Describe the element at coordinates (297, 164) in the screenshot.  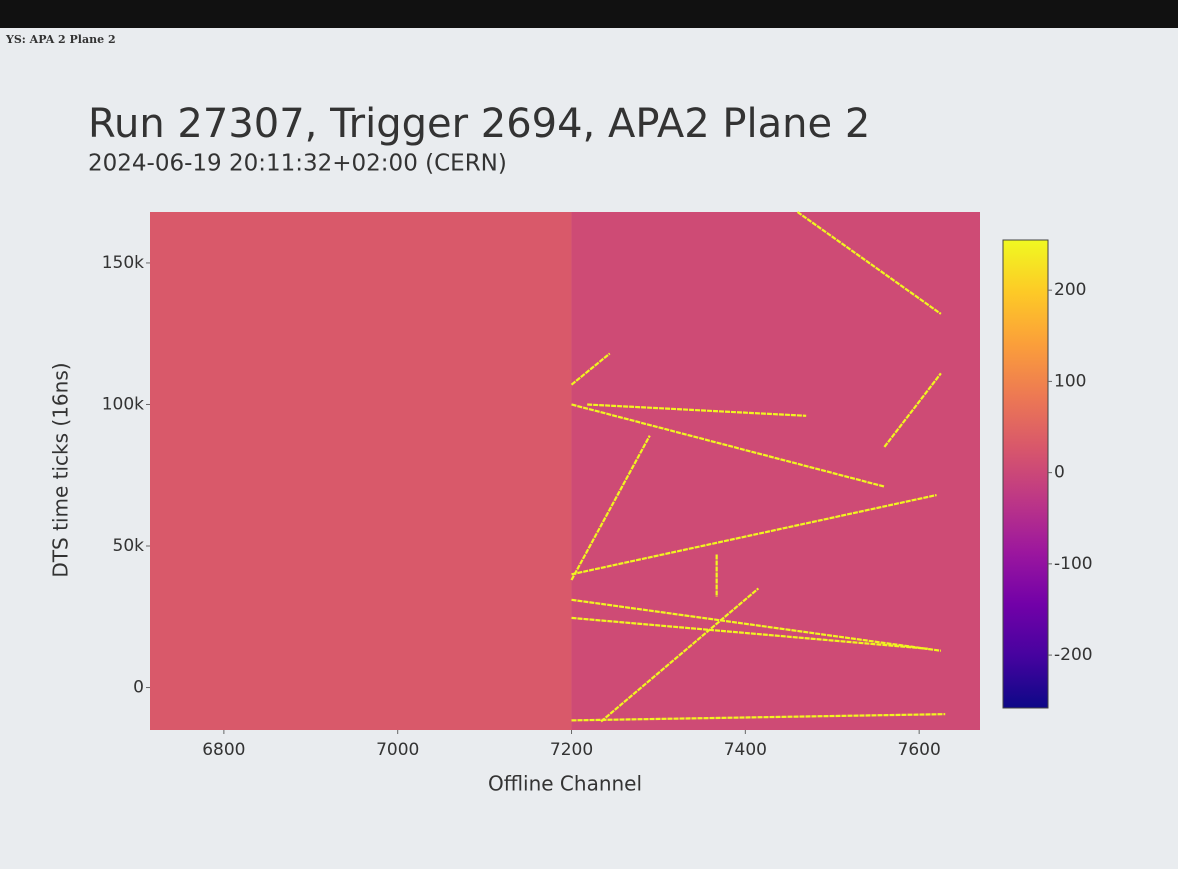
I see `chart-subtitle: 2024-06-19 20:11:32+02:00 (CERN)` at that location.